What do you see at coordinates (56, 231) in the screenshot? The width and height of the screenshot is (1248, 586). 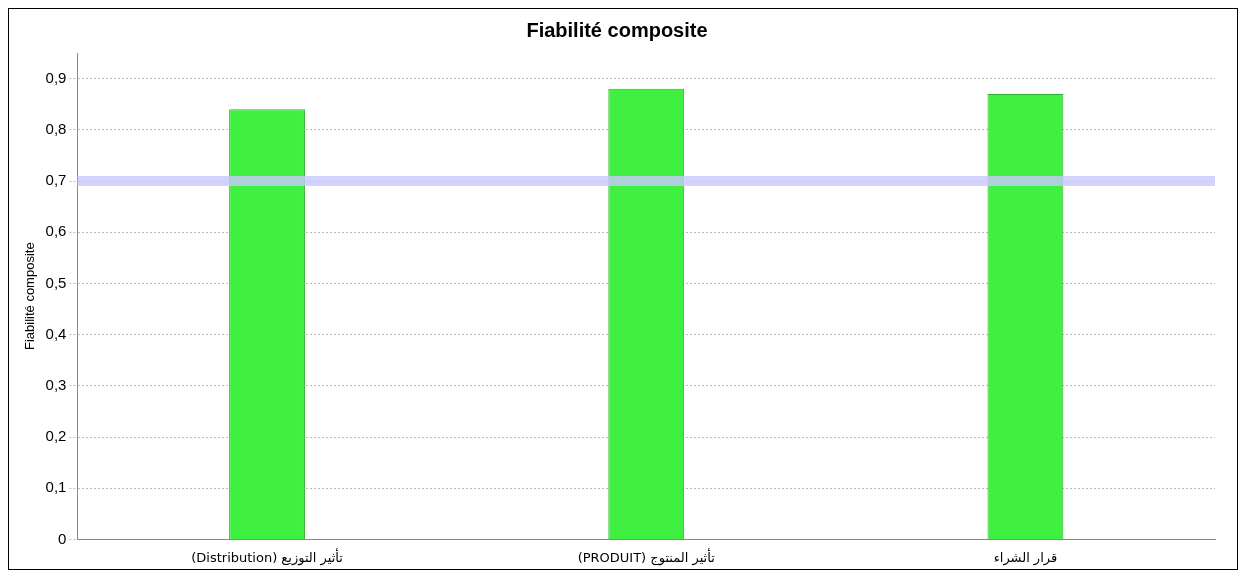 I see `y-tick-label: 0,6` at bounding box center [56, 231].